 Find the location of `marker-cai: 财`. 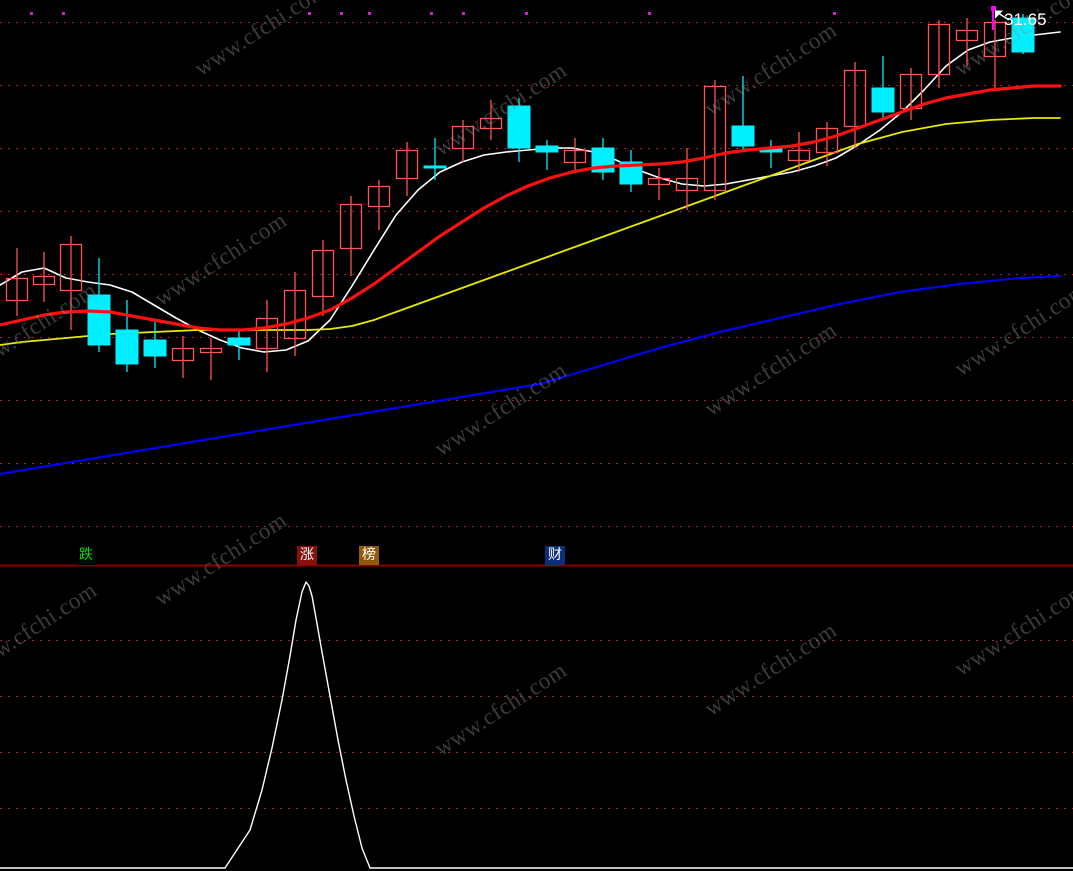

marker-cai: 财 is located at coordinates (555, 555).